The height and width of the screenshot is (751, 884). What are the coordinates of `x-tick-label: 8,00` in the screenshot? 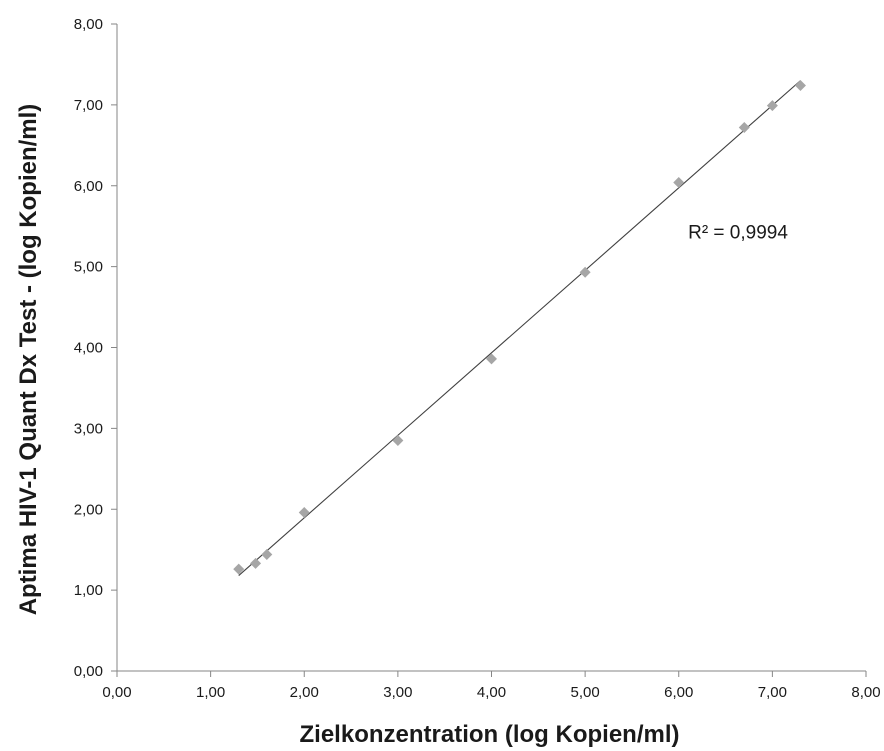 It's located at (865, 692).